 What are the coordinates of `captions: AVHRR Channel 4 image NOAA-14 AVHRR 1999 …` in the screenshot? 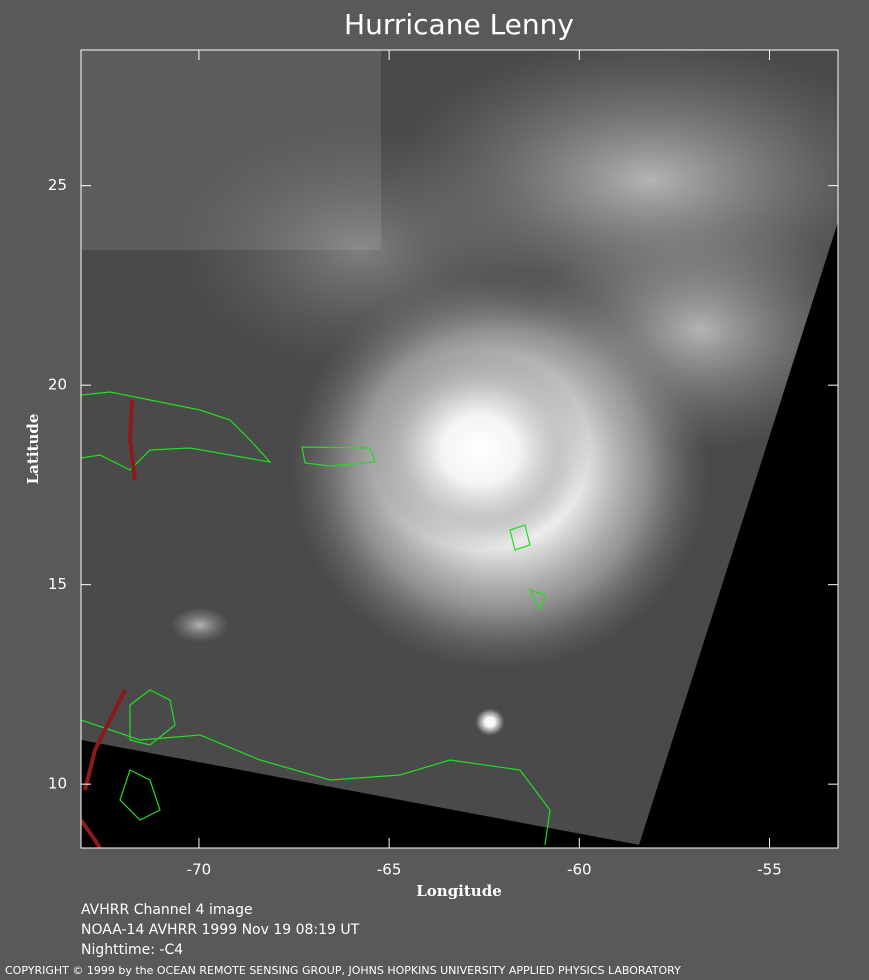 It's located at (220, 930).